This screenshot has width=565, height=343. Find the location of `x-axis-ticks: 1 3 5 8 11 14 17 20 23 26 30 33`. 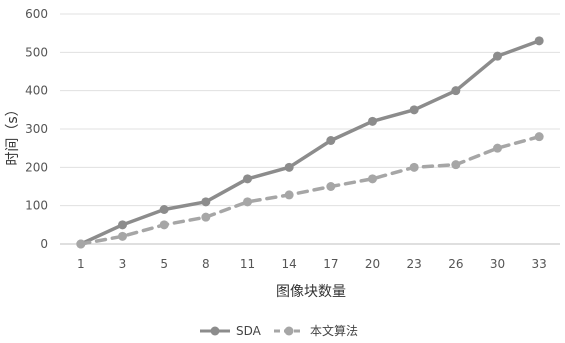

x-axis-ticks: 1 3 5 8 11 14 17 20 23 26 30 33 is located at coordinates (312, 264).